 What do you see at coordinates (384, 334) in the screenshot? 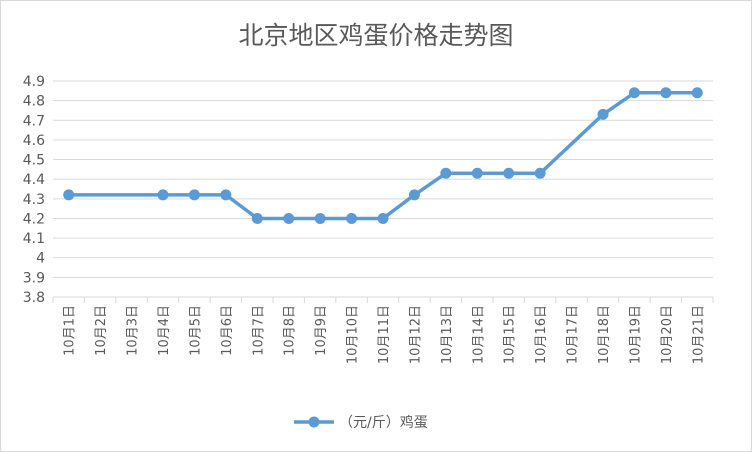
I see `x-tick-label: 10月11日` at bounding box center [384, 334].